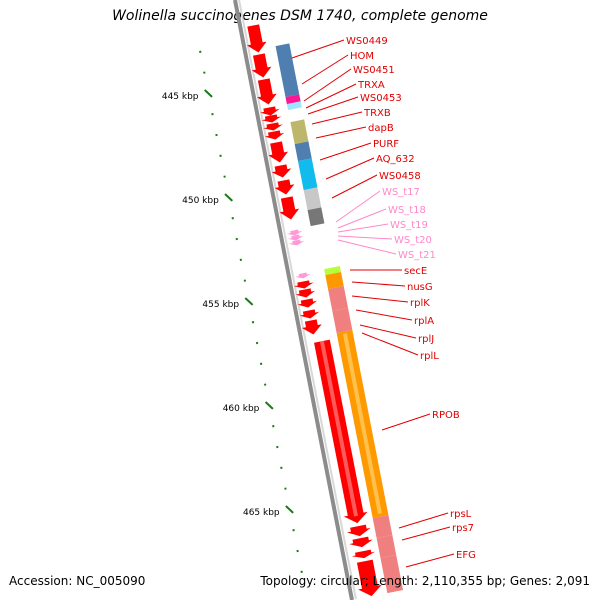 This screenshot has height=600, width=600. Describe the element at coordinates (180, 97) in the screenshot. I see `kbp-tick-label: 445 kbp` at that location.